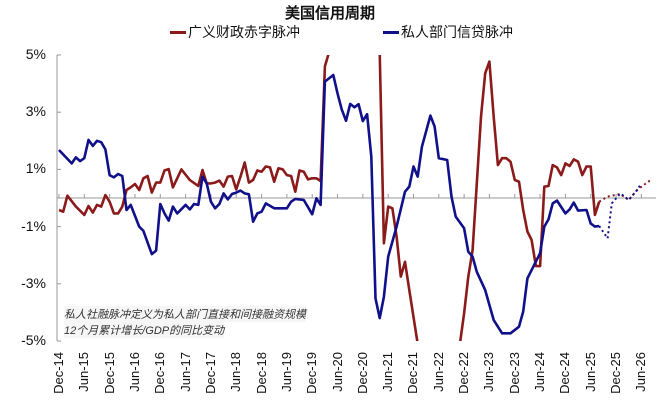  What do you see at coordinates (489, 372) in the screenshot?
I see `x-tick-label: Jun-23` at bounding box center [489, 372].